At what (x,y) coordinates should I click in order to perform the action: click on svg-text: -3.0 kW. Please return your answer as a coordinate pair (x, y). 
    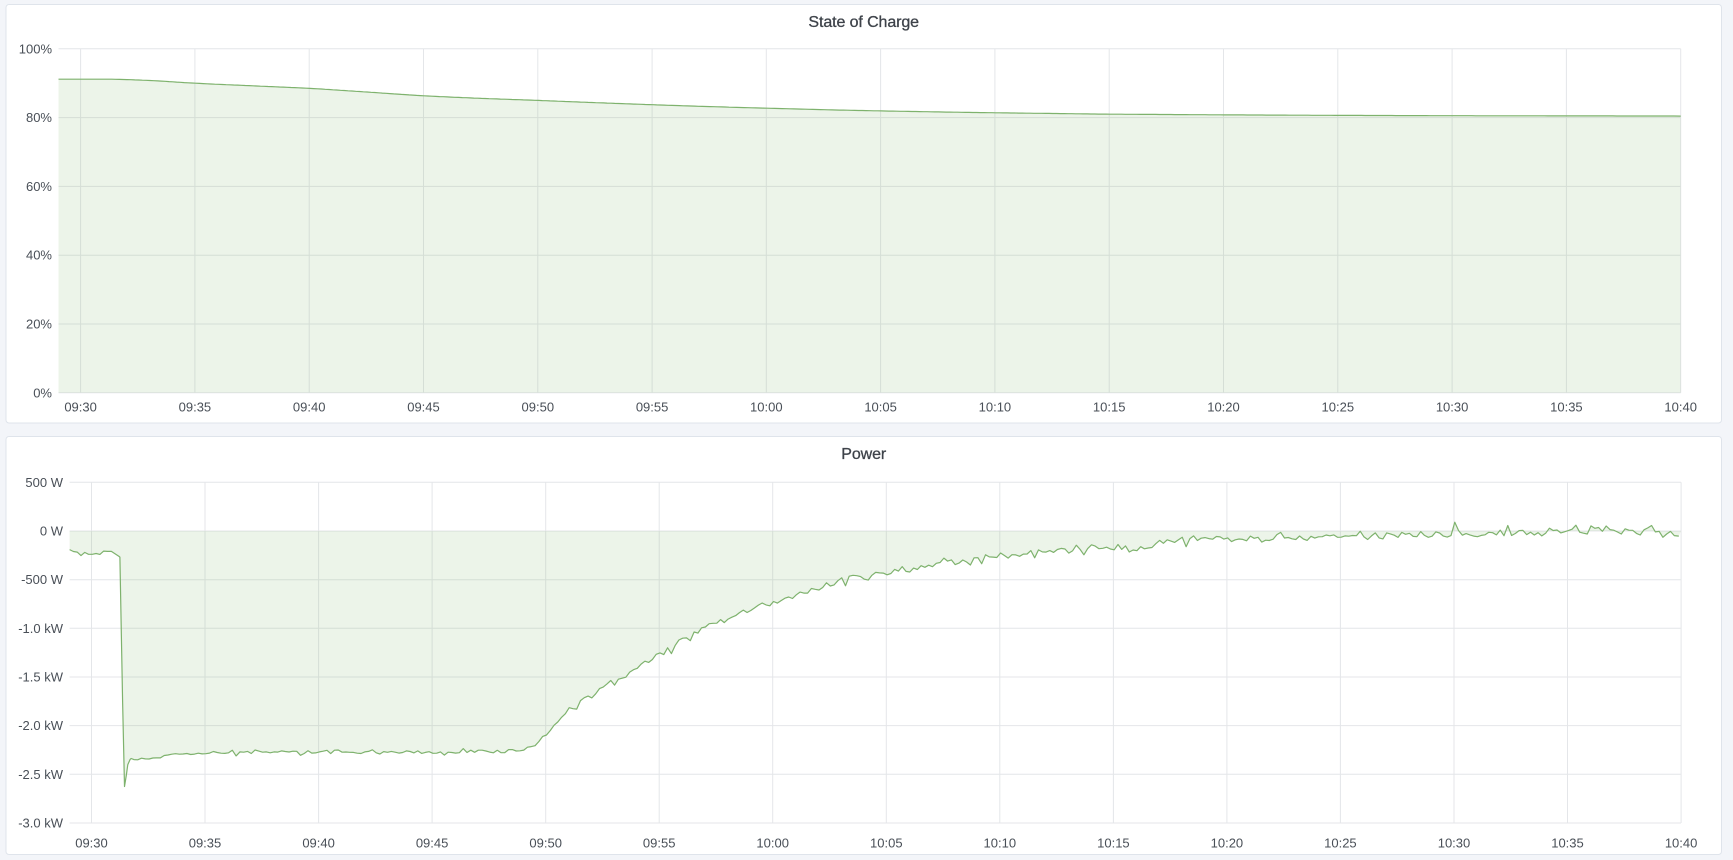
    Looking at the image, I should click on (41, 823).